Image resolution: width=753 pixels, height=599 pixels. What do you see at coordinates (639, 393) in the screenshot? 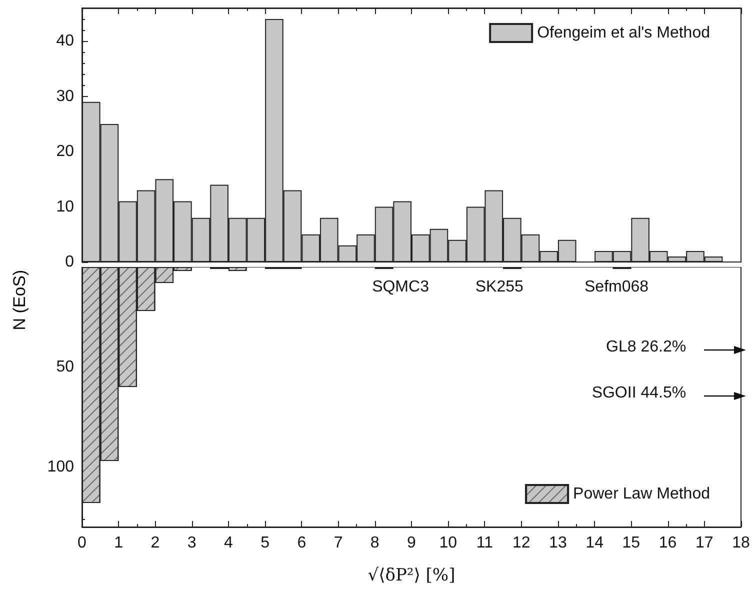
I see `annotation: SGOII 44.5%` at bounding box center [639, 393].